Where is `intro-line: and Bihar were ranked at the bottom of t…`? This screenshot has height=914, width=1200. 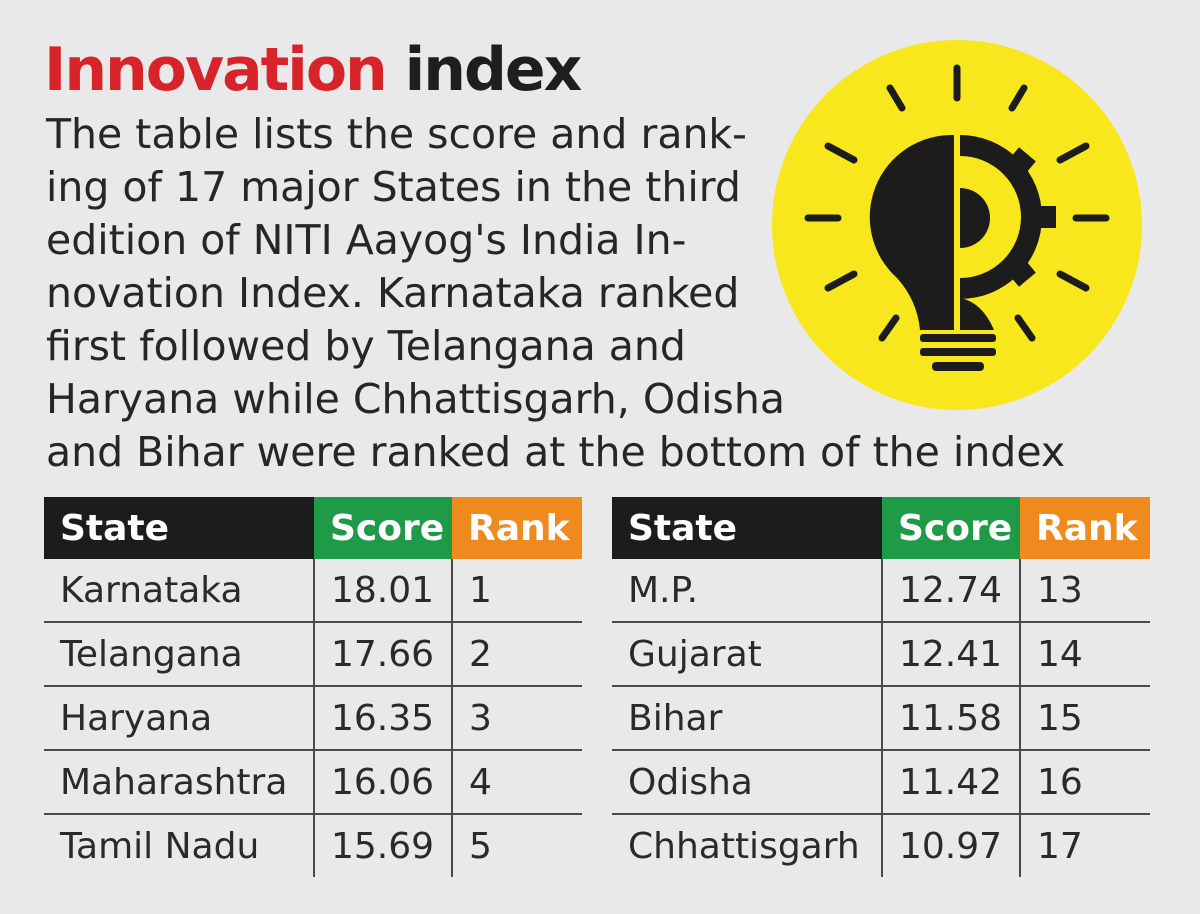
intro-line: and Bihar were ranked at the bottom of t… is located at coordinates (556, 452).